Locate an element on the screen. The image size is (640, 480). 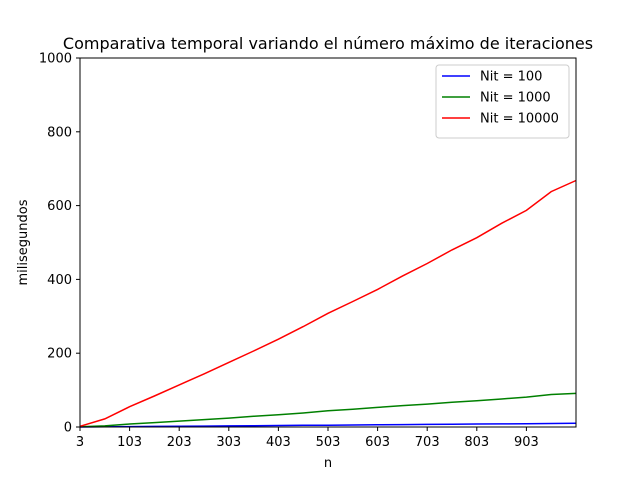
y-tick-label: 400 is located at coordinates (59, 280).